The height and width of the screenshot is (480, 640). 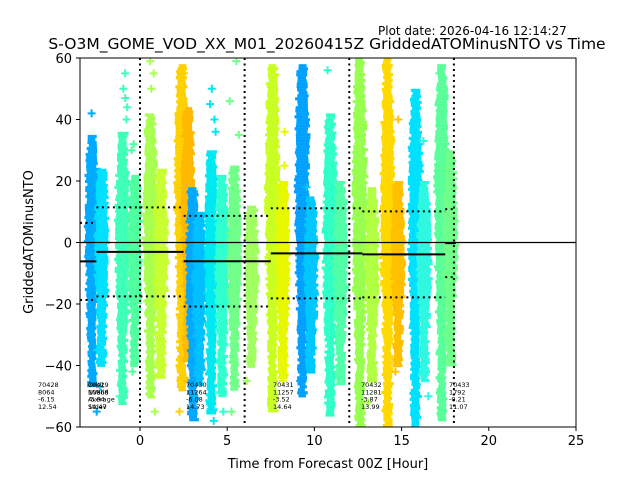 What do you see at coordinates (251, 295) in the screenshot?
I see `scatter-strip` at bounding box center [251, 295].